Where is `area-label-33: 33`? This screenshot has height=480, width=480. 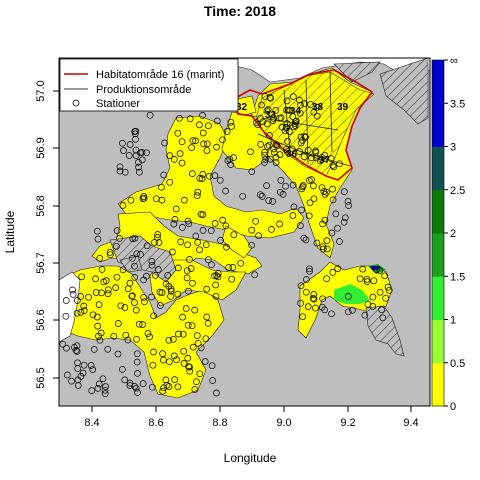 area-label-33: 33 is located at coordinates (271, 115).